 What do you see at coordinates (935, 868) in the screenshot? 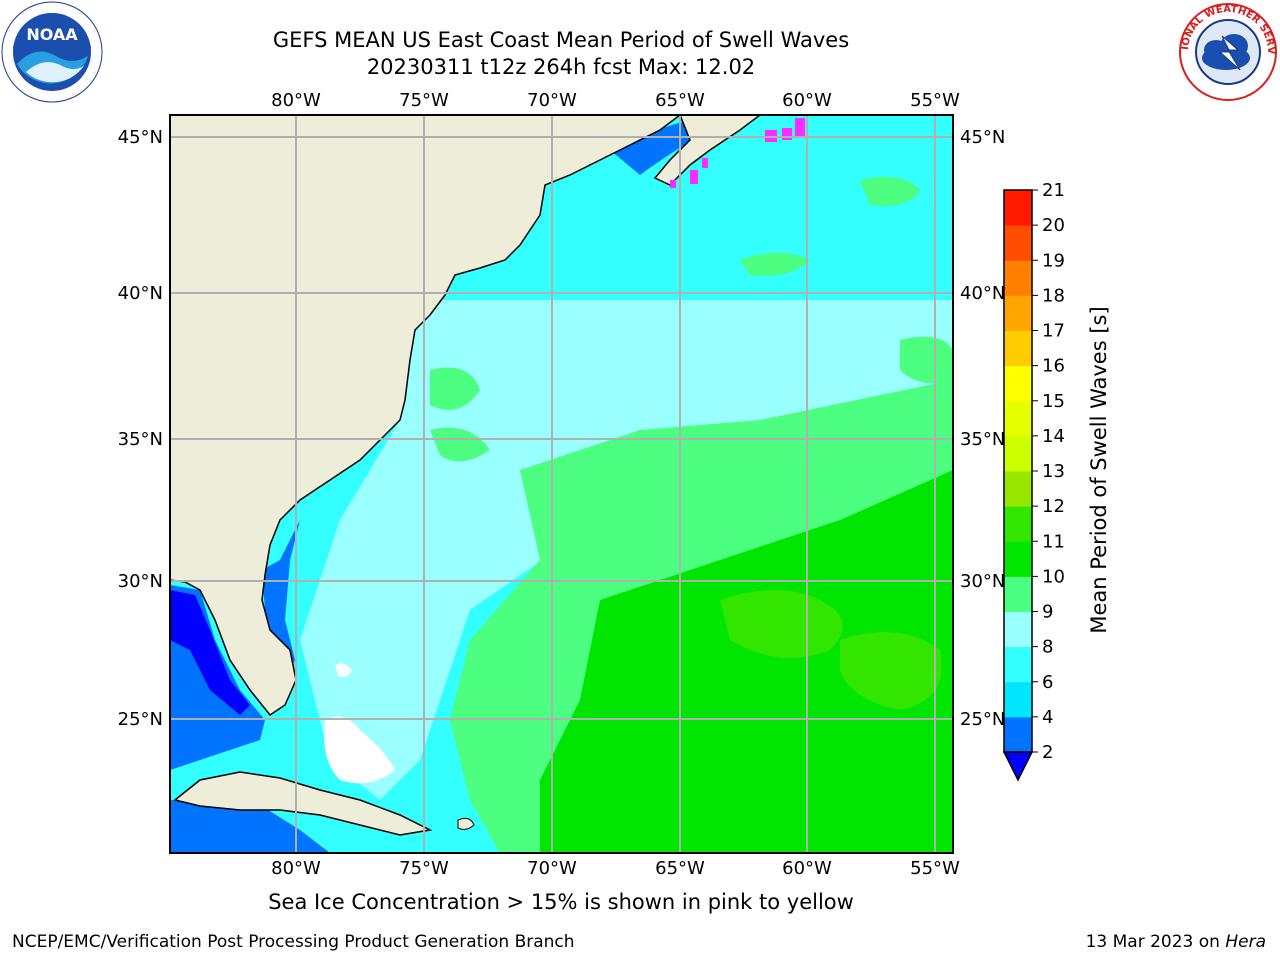
I see `lon-label-bottom: 55°W` at bounding box center [935, 868].